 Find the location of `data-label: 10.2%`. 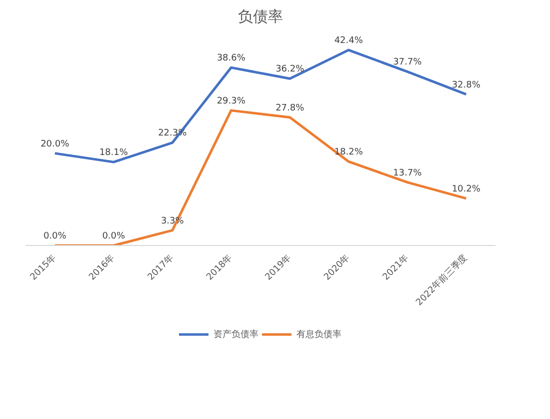

data-label: 10.2% is located at coordinates (466, 189).